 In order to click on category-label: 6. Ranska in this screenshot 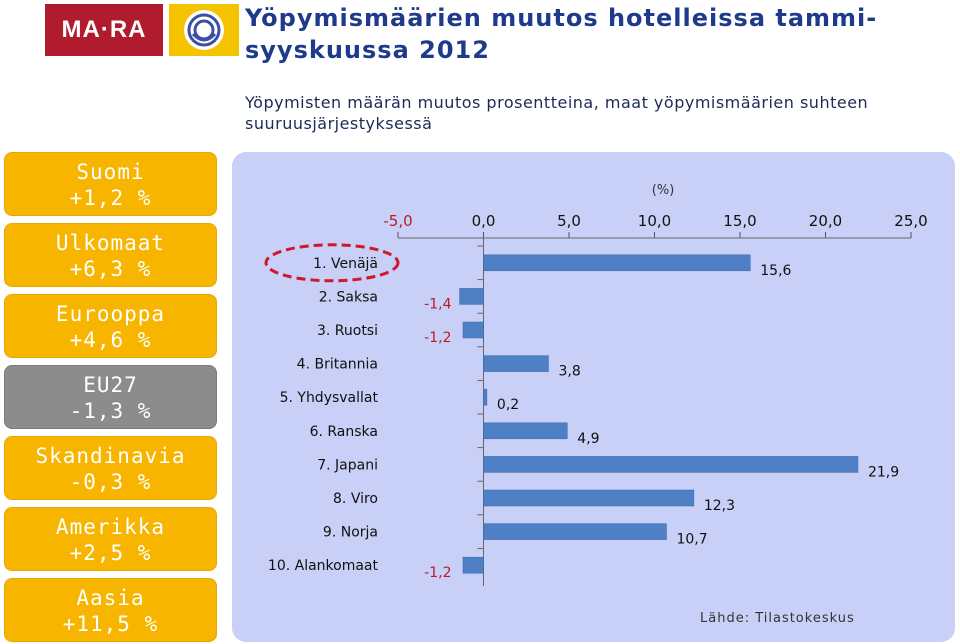, I will do `click(344, 432)`.